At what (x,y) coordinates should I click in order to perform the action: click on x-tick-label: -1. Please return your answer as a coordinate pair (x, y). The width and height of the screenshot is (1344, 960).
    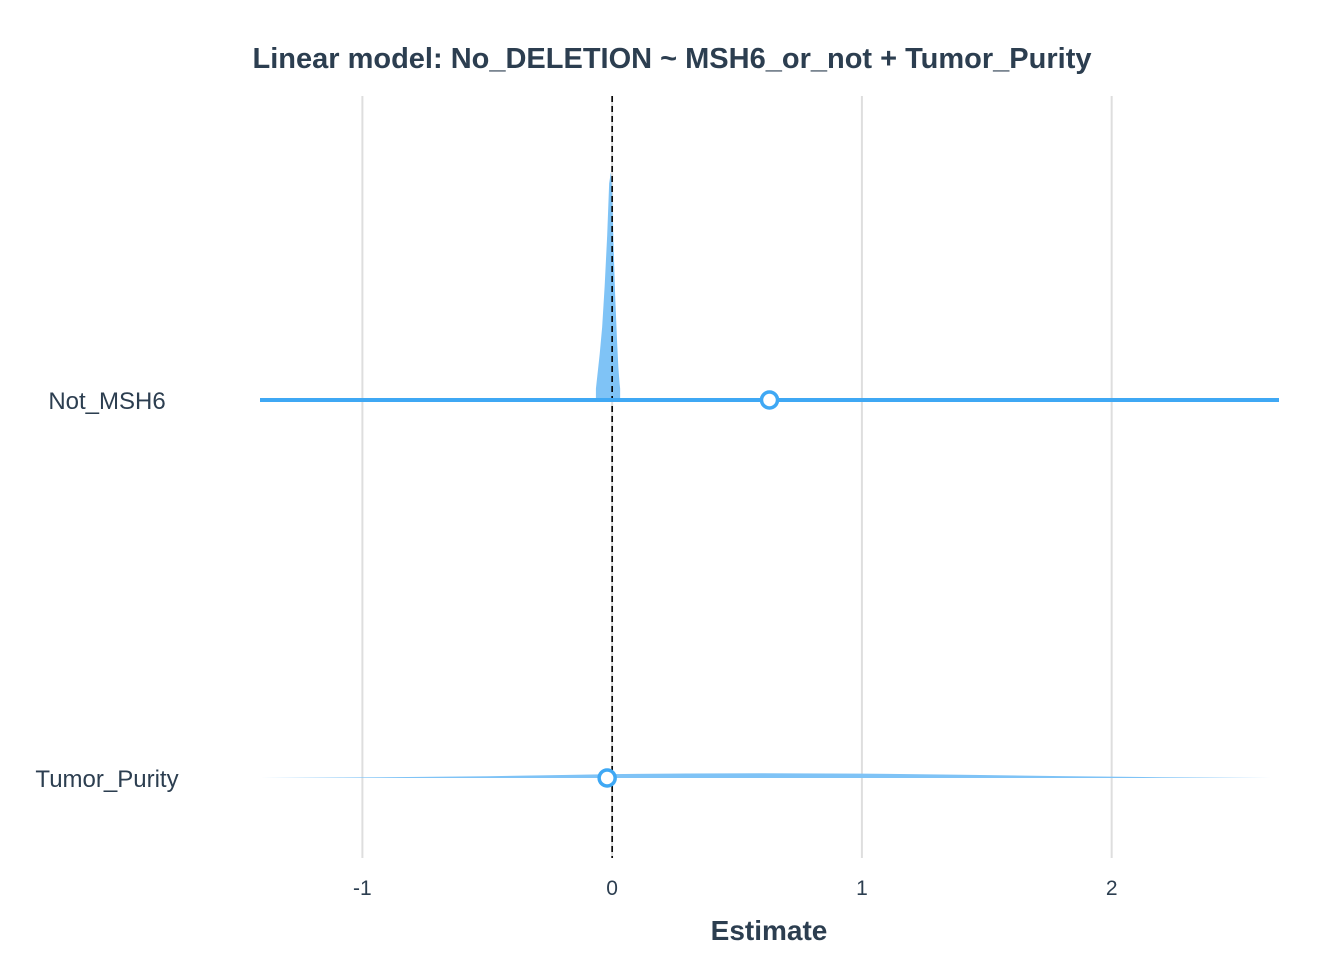
    Looking at the image, I should click on (362, 888).